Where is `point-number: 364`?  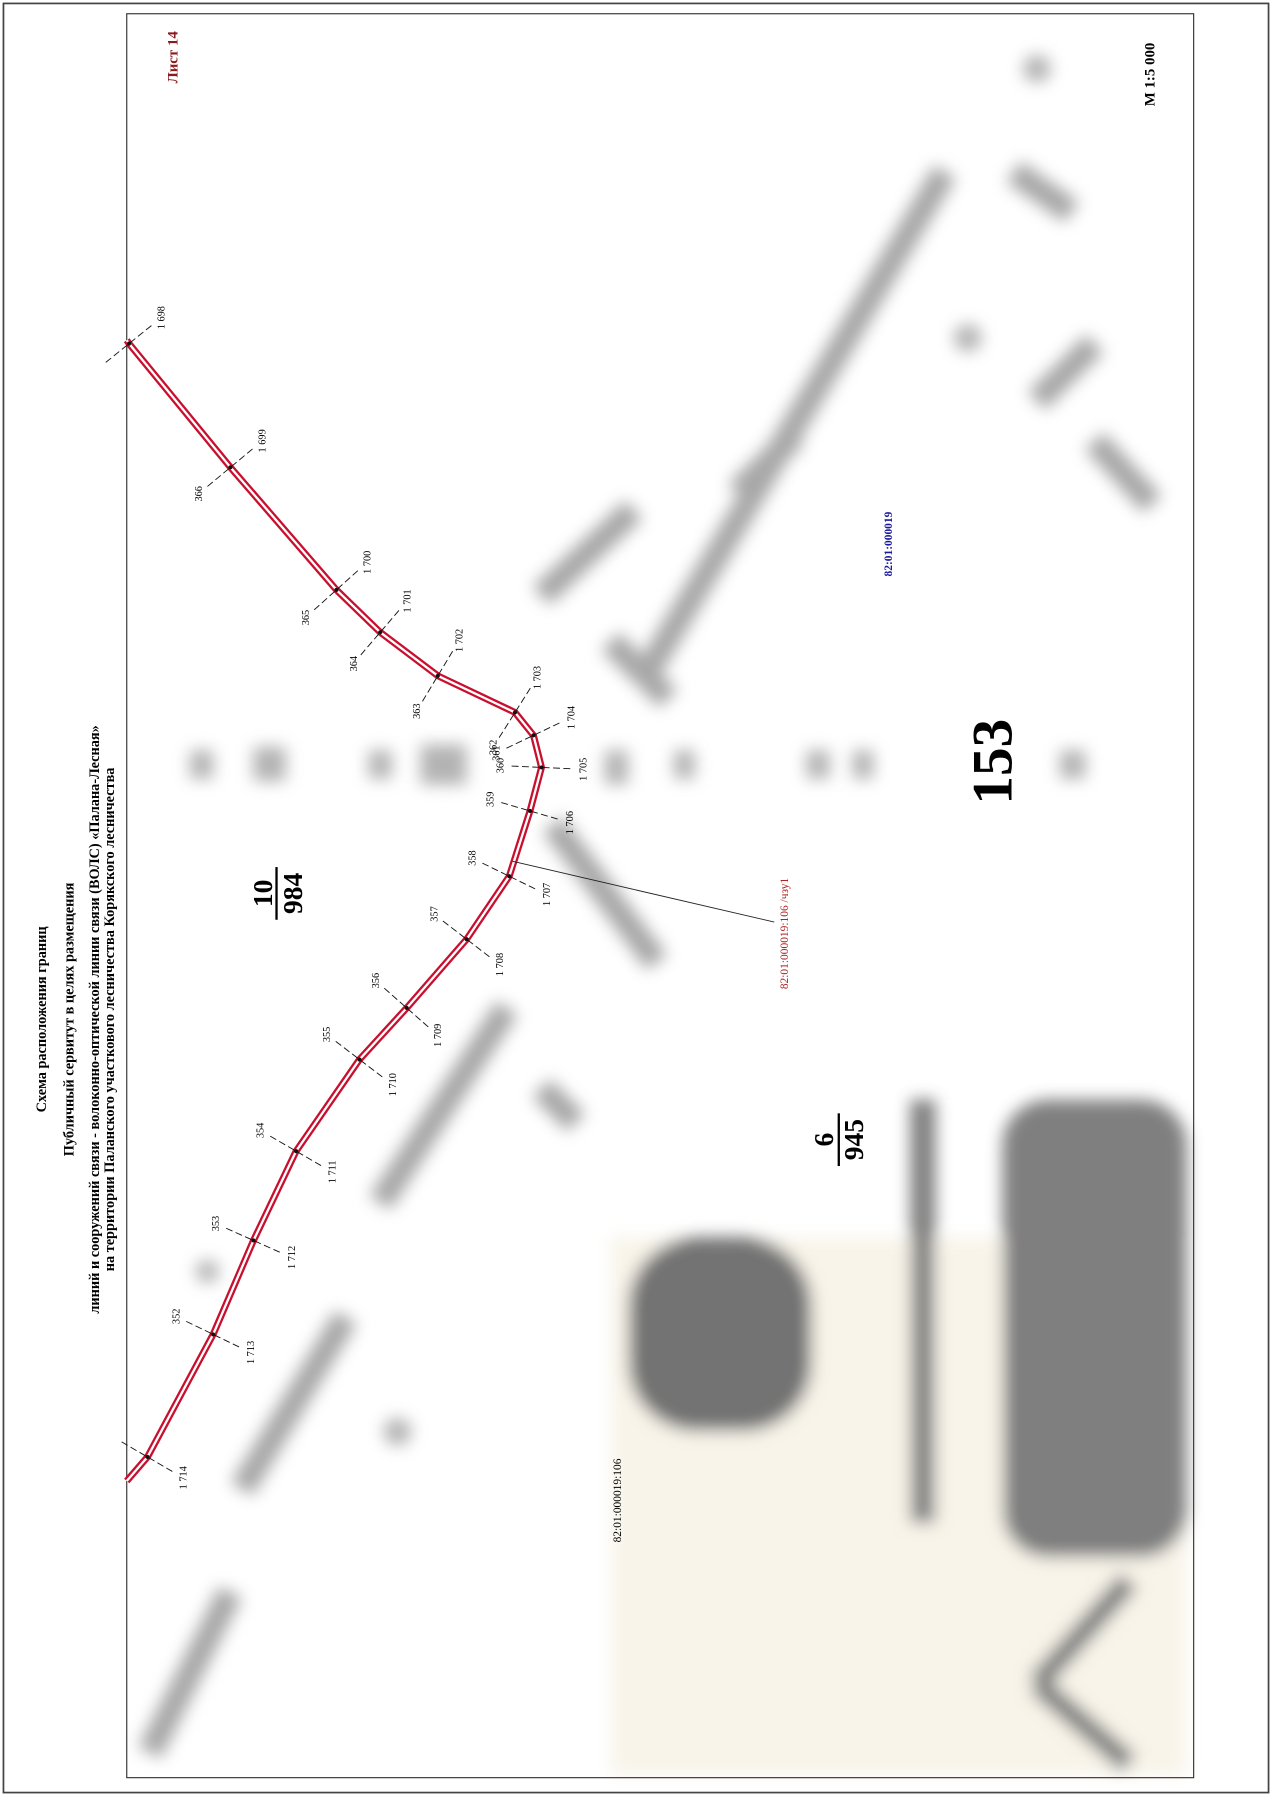
point-number: 364 is located at coordinates (354, 663).